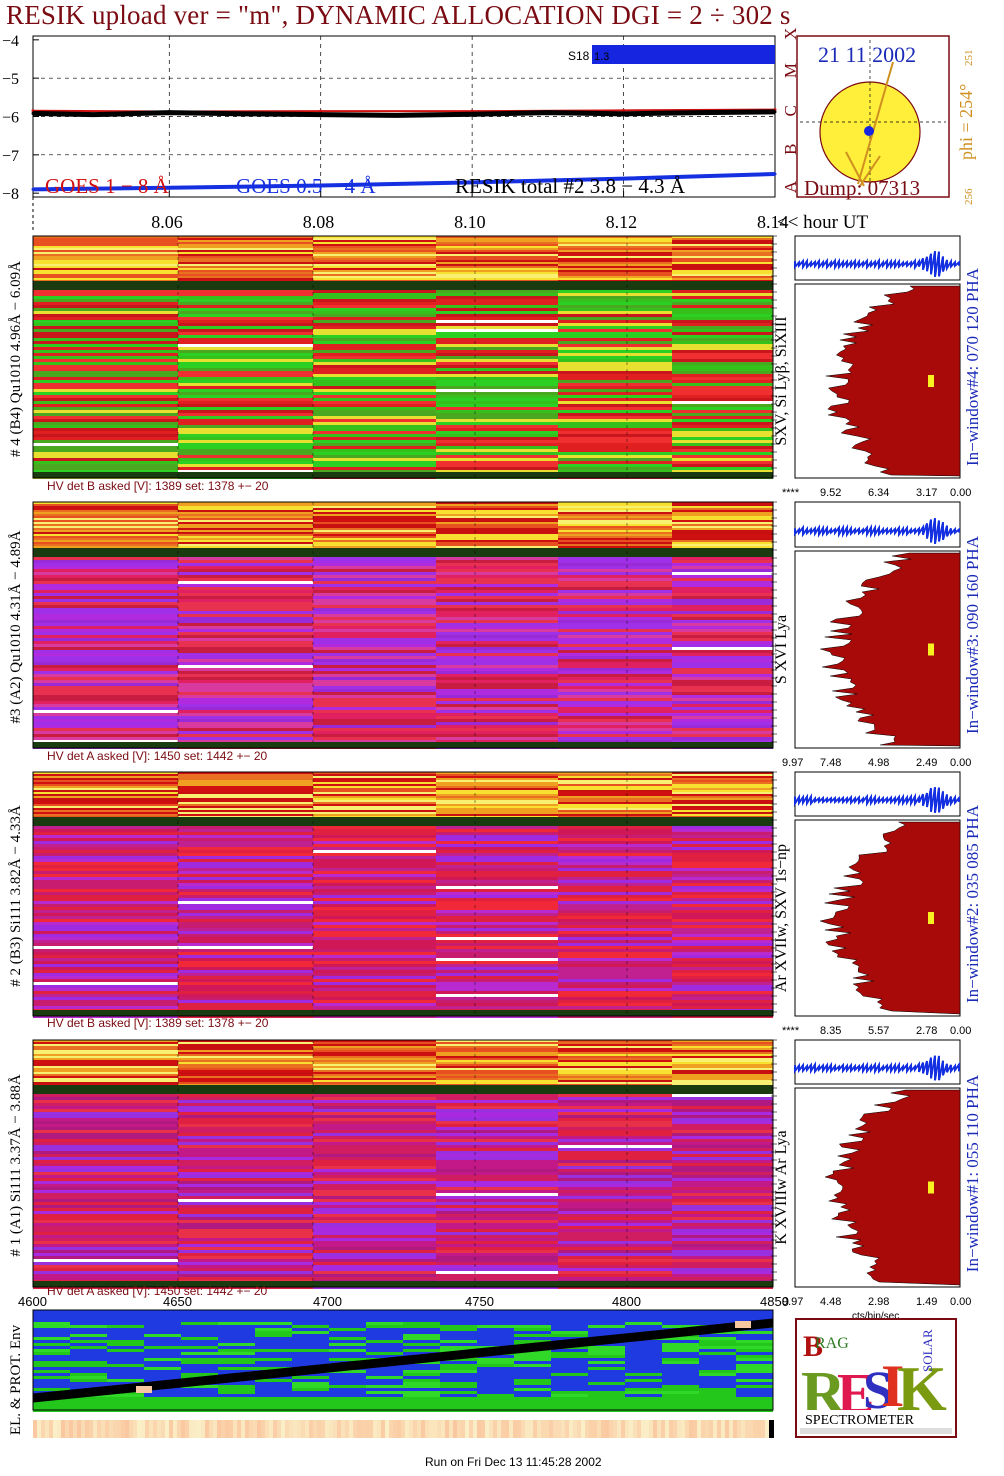  What do you see at coordinates (791, 1031) in the screenshot?
I see `histogram-axis-tick: ****` at bounding box center [791, 1031].